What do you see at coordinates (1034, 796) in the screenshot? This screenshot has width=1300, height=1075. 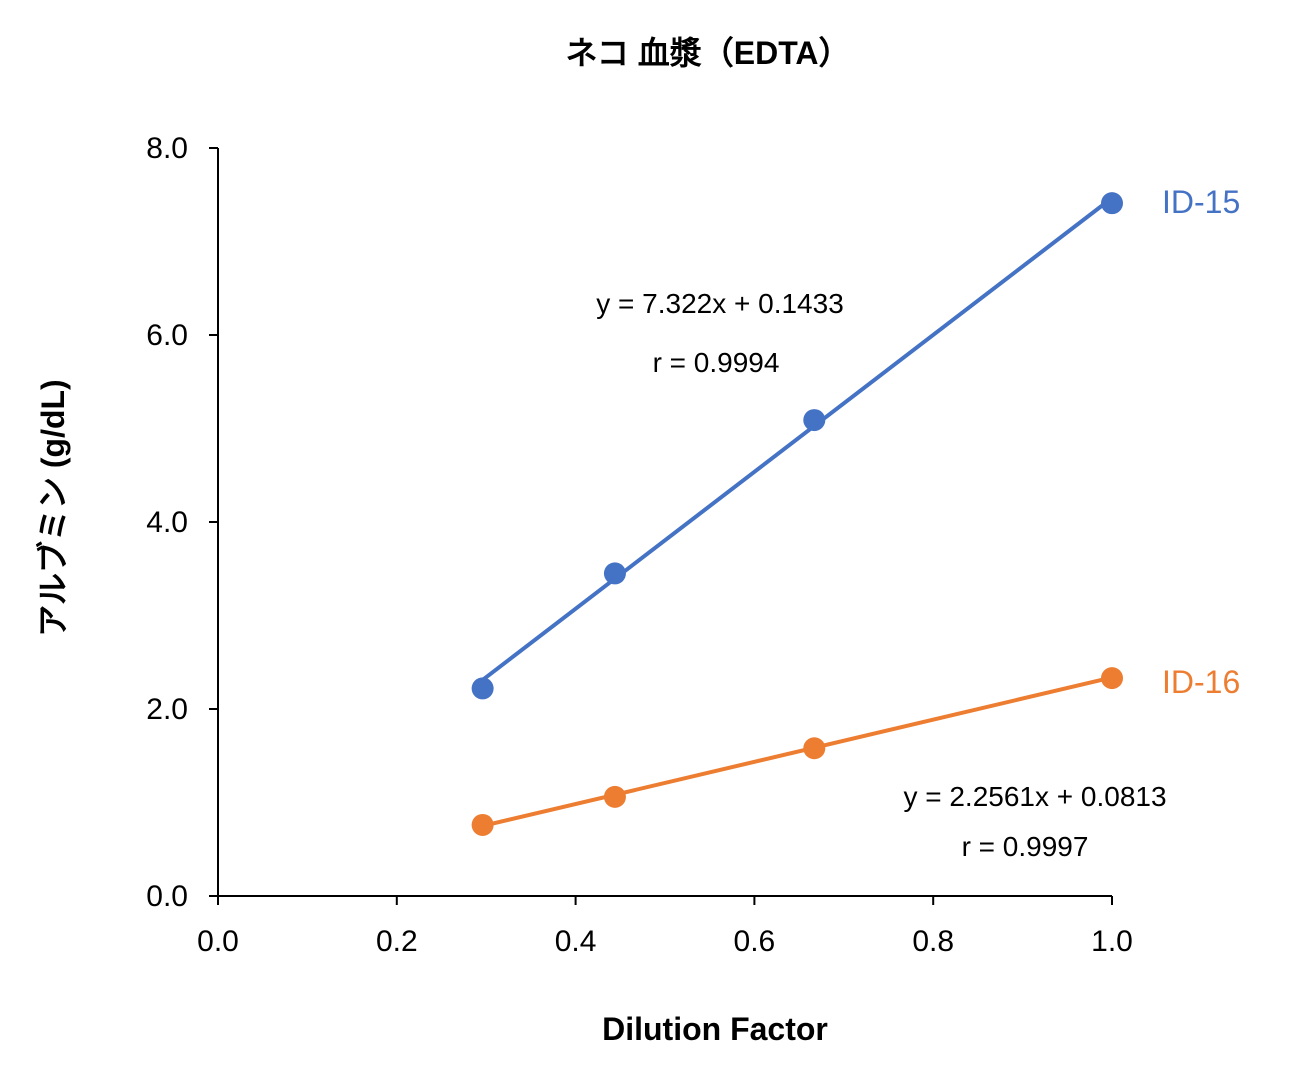 I see `eq-id16: y = 2.2561x + 0.0813` at bounding box center [1034, 796].